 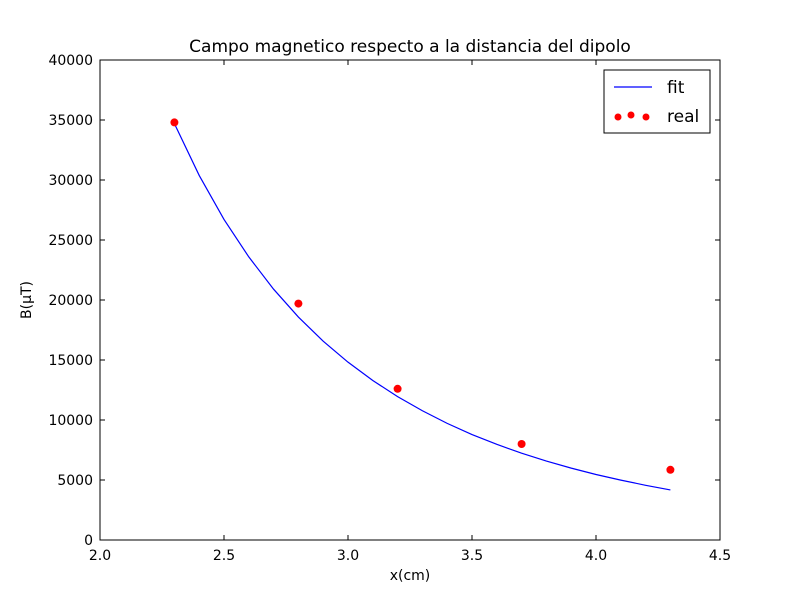 I want to click on y-tick-label: 15000, so click(x=70, y=361).